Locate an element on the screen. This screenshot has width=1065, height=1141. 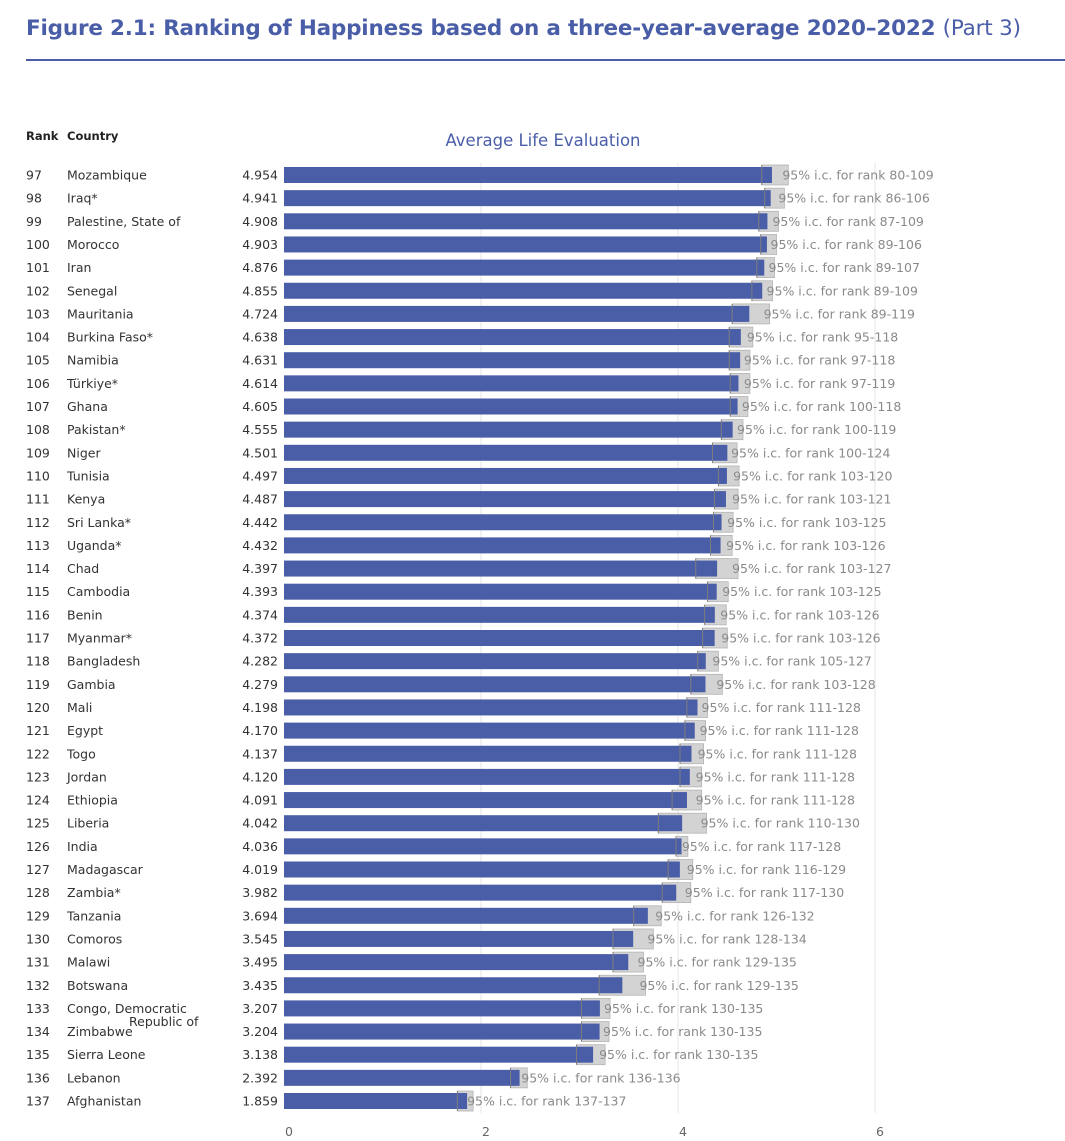
country-label: Mauritania is located at coordinates (100, 313).